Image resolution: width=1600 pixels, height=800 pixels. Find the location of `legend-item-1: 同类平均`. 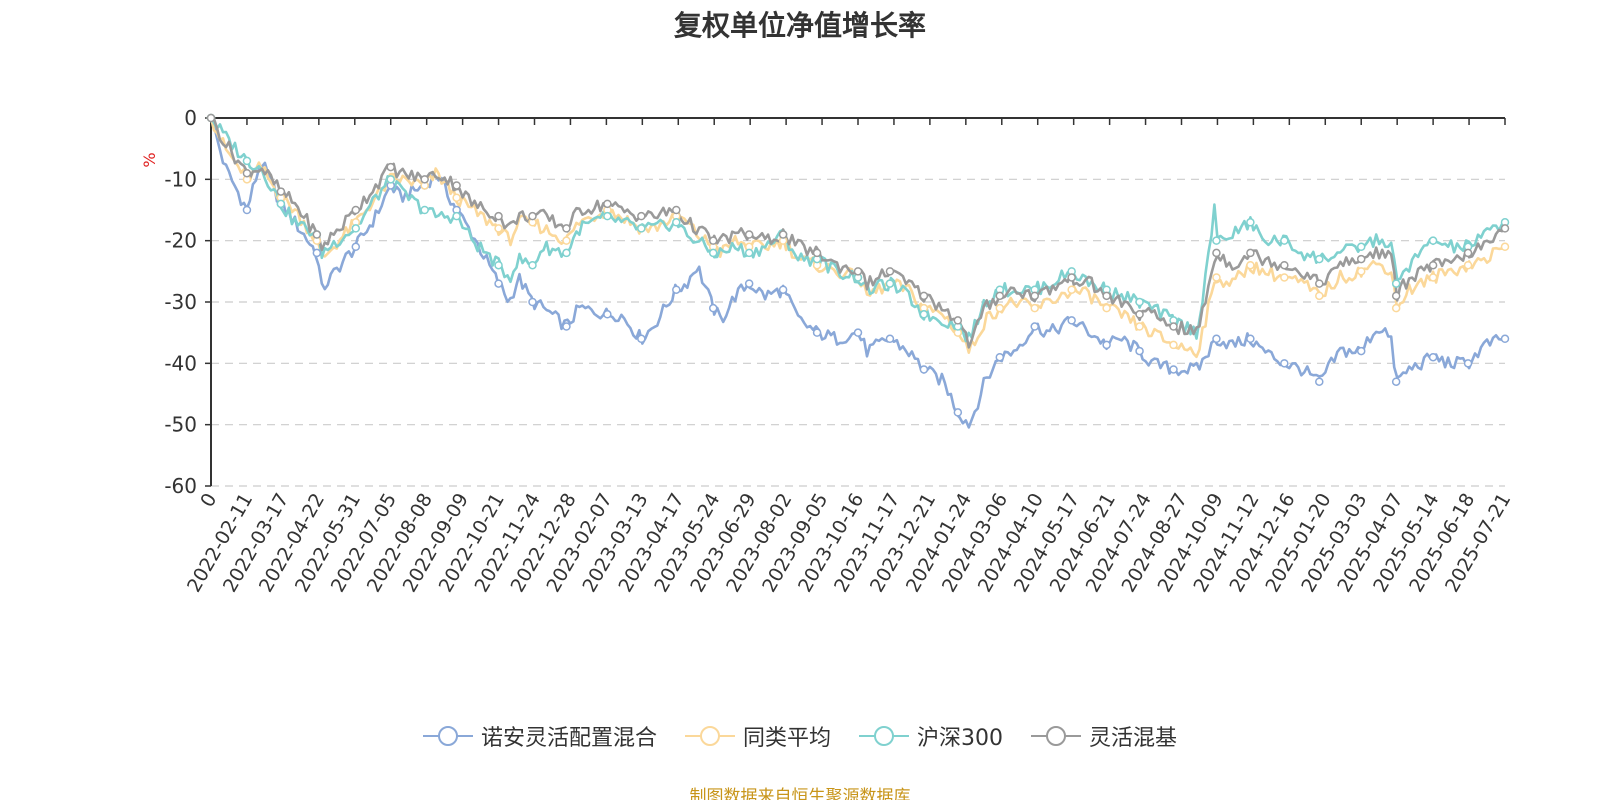

legend-item-1: 同类平均 is located at coordinates (757, 736).